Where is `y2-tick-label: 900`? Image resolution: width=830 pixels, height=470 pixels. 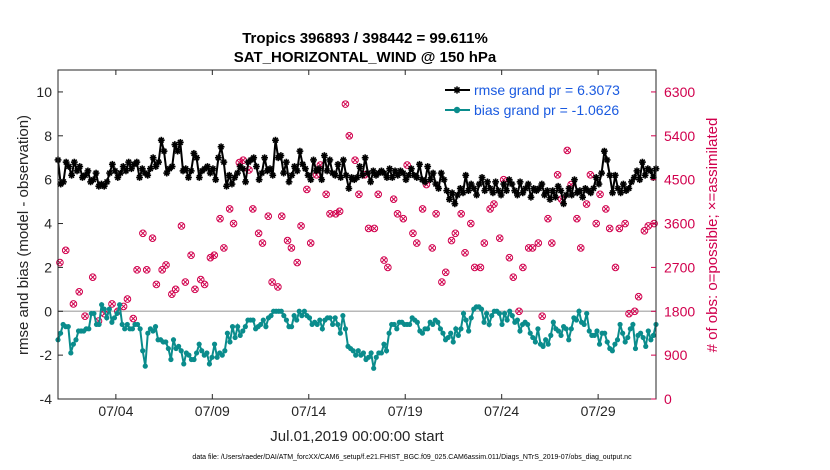
y2-tick-label: 900 is located at coordinates (676, 355).